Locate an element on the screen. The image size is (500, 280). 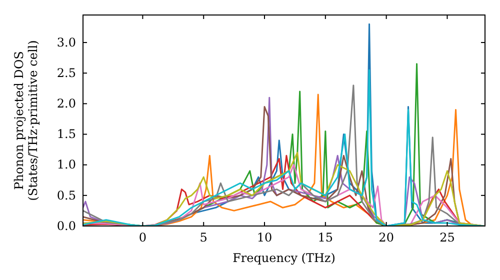
y-tick-label: 2.5 is located at coordinates (66, 73).